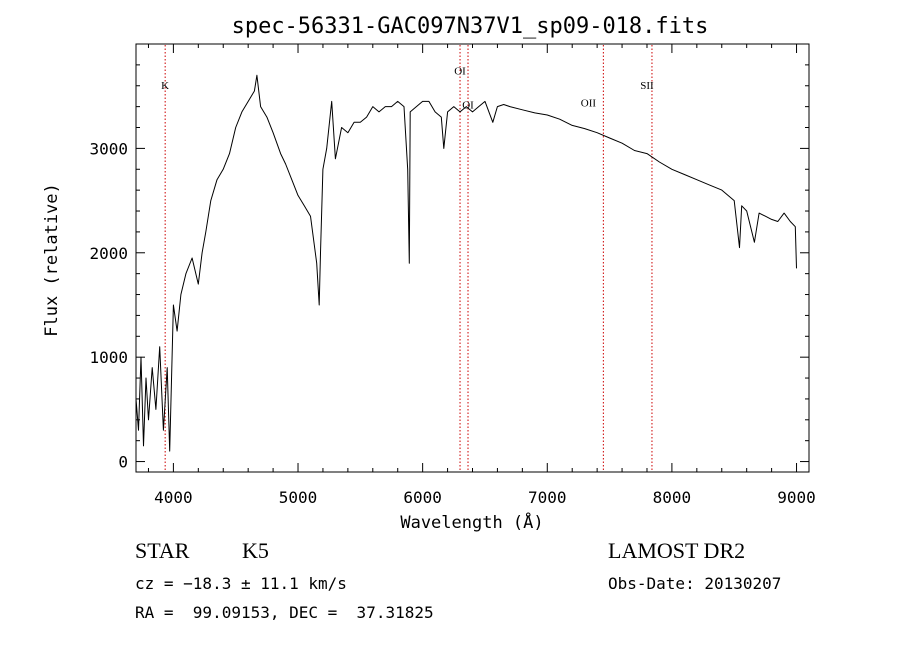  I want to click on x-tick-label: 4000, so click(173, 497).